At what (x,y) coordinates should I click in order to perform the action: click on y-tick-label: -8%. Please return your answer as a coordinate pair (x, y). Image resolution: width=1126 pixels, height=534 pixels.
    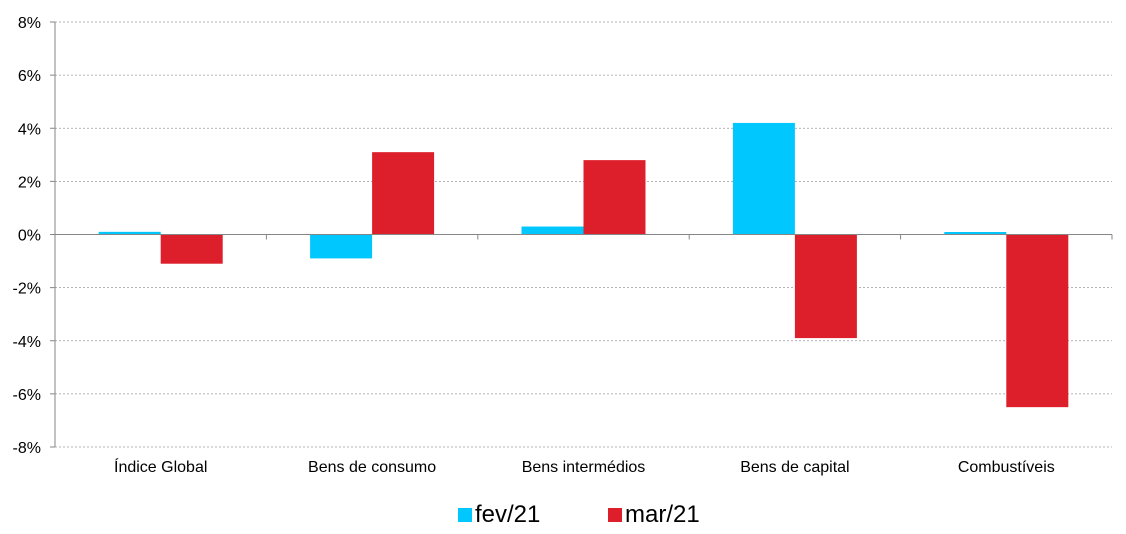
    Looking at the image, I should click on (27, 448).